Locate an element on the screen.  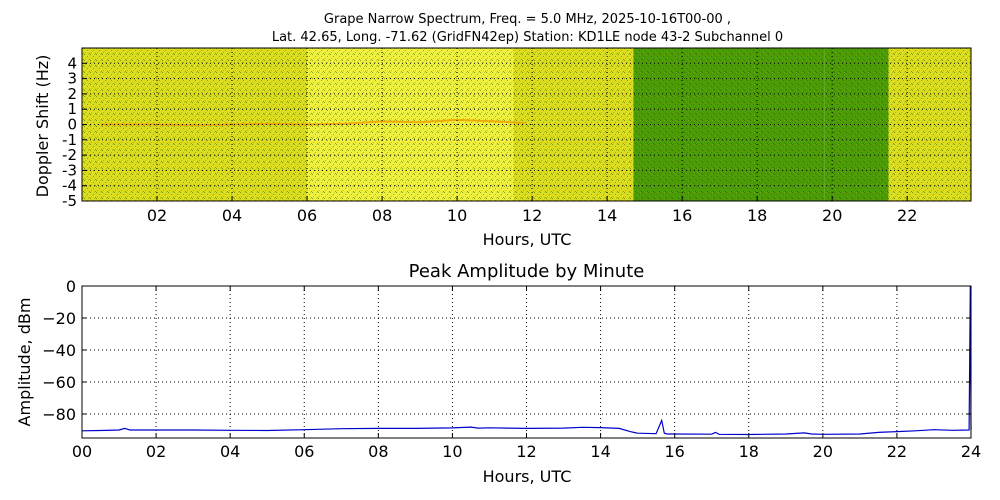
heatmap-xtick-label: 12 is located at coordinates (532, 215).